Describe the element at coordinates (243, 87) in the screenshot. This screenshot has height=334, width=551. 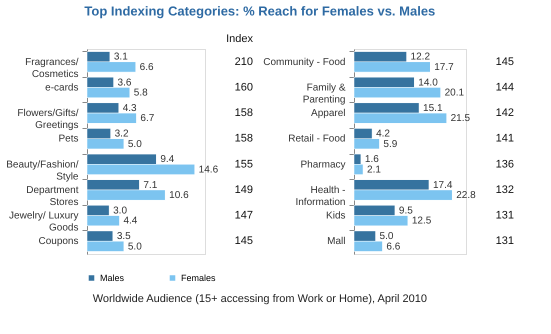
I see `text: 160` at that location.